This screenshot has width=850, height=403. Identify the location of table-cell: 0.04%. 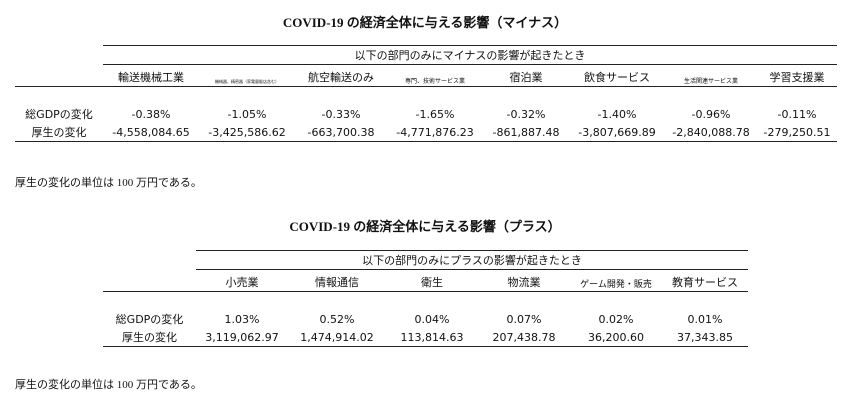
(432, 319).